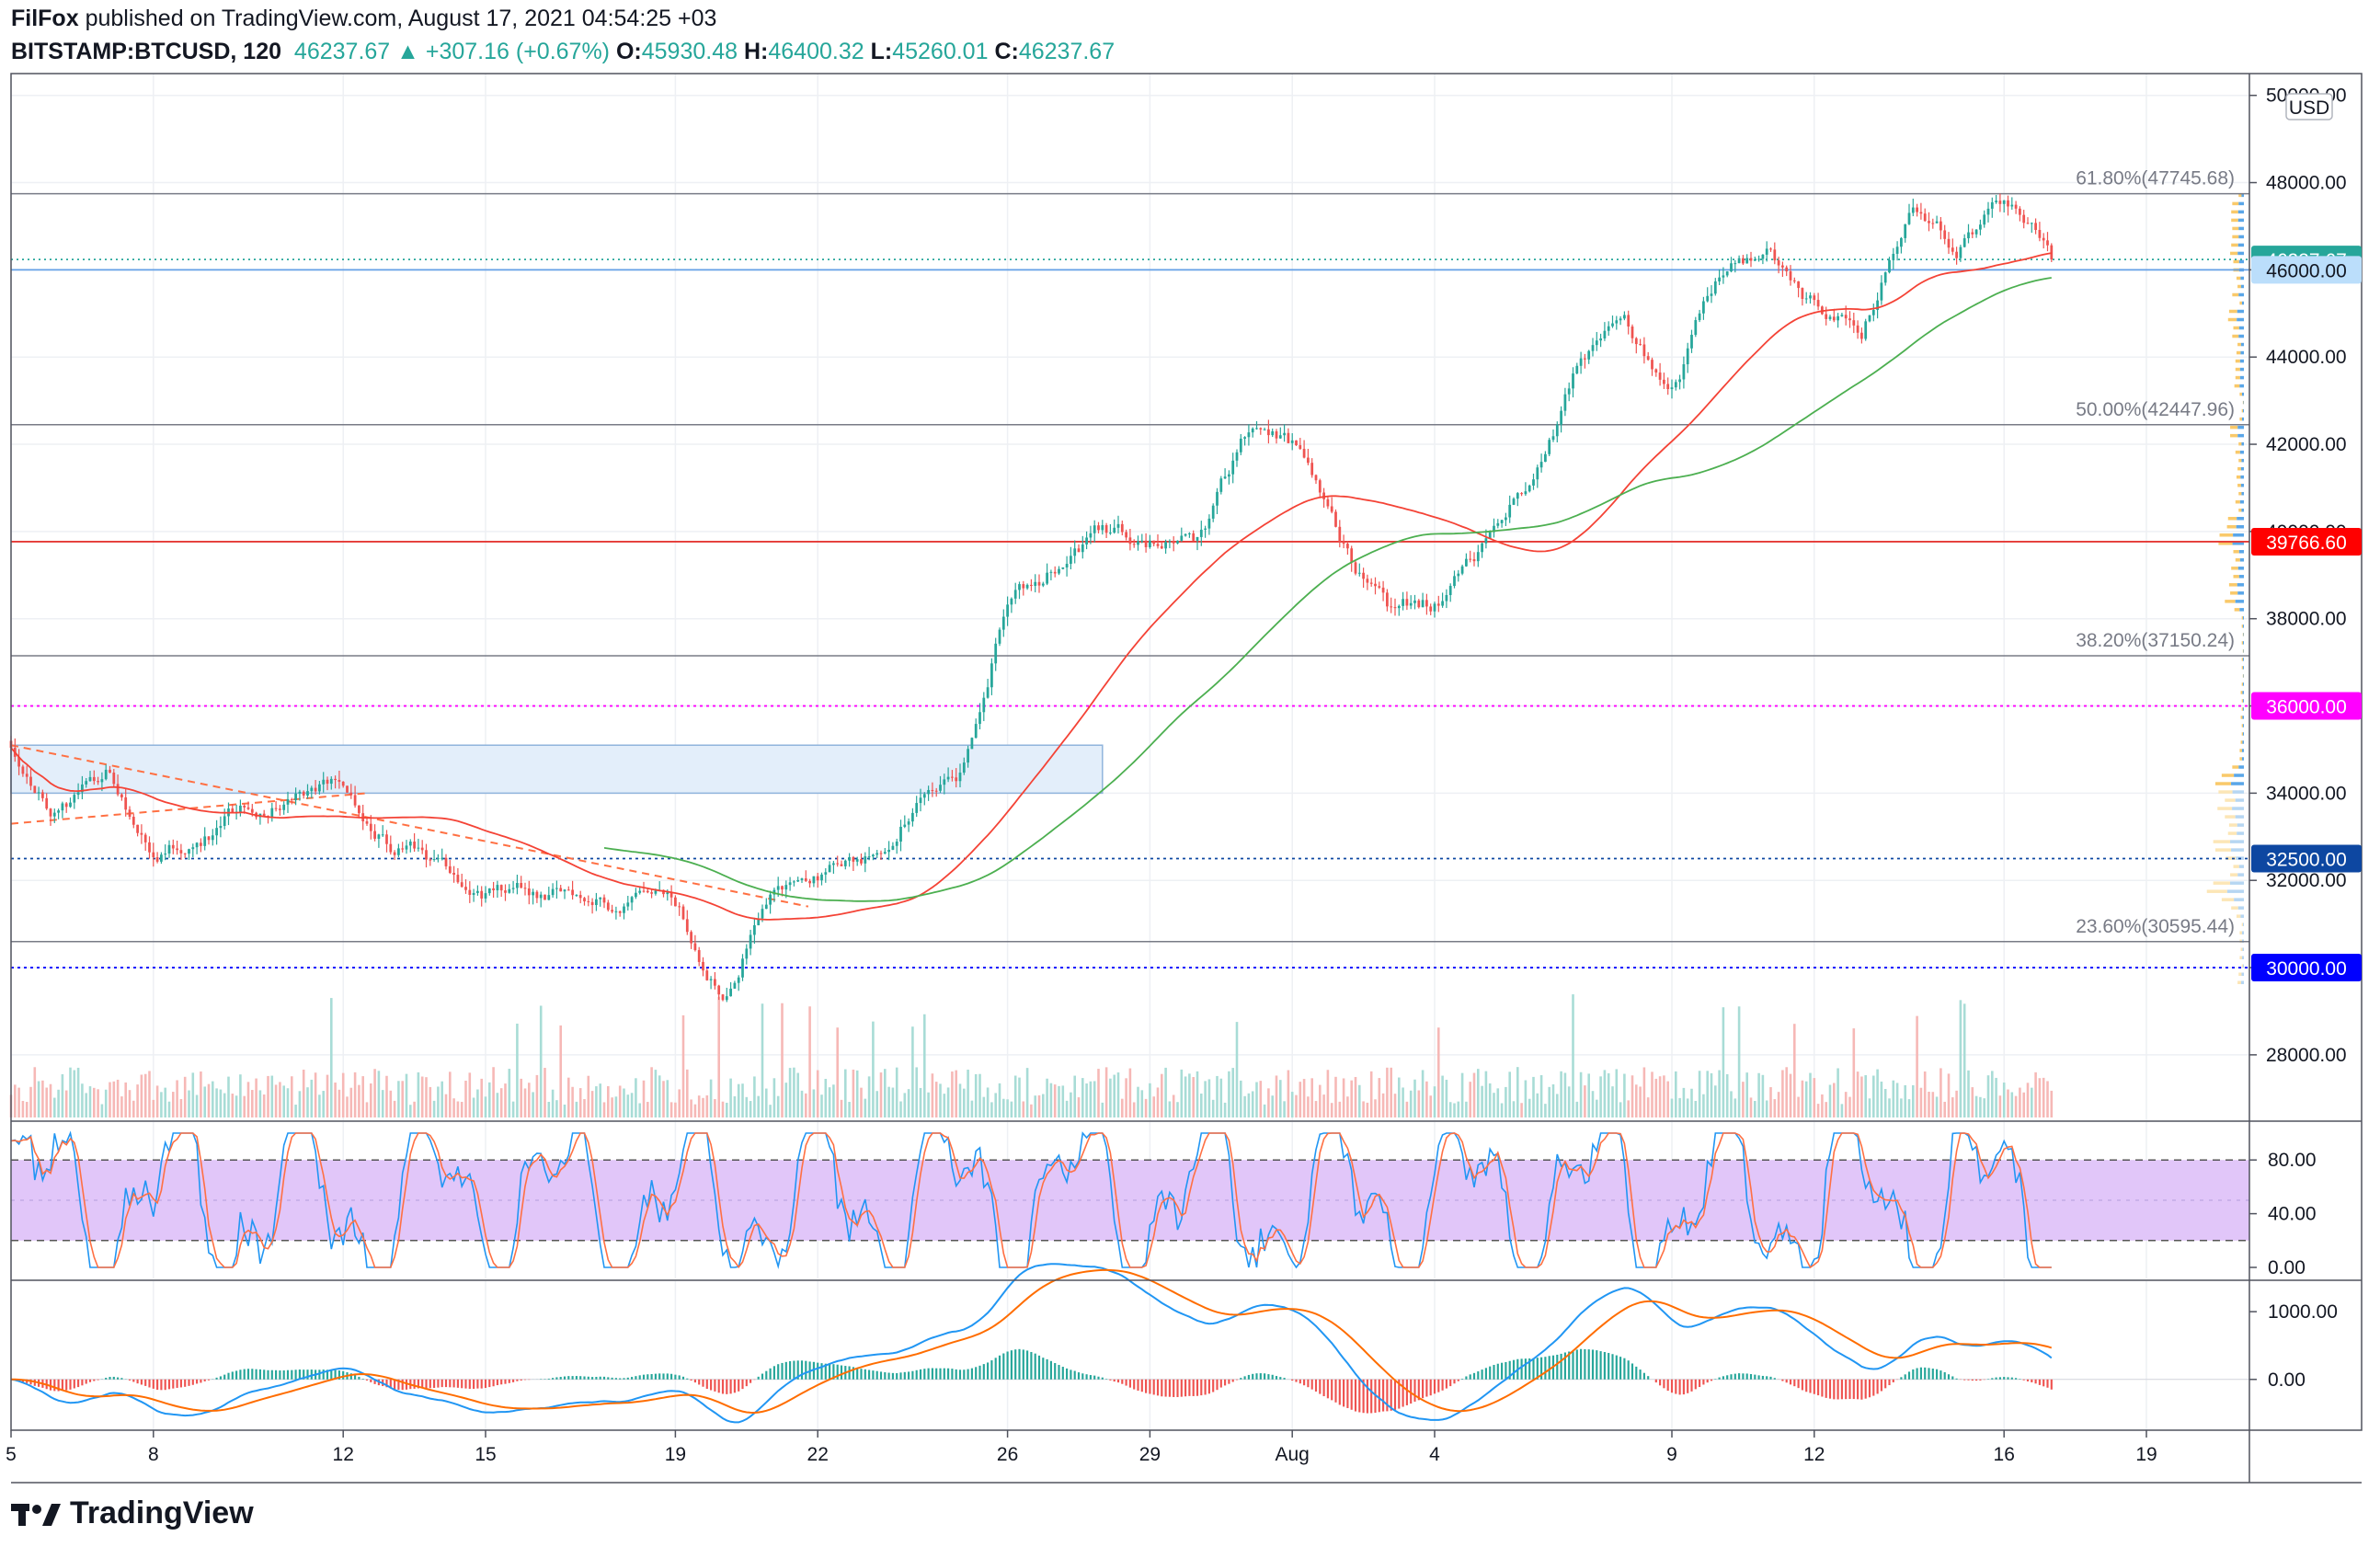 This screenshot has width=2380, height=1547. What do you see at coordinates (2306, 541) in the screenshot?
I see `price-tag-box` at bounding box center [2306, 541].